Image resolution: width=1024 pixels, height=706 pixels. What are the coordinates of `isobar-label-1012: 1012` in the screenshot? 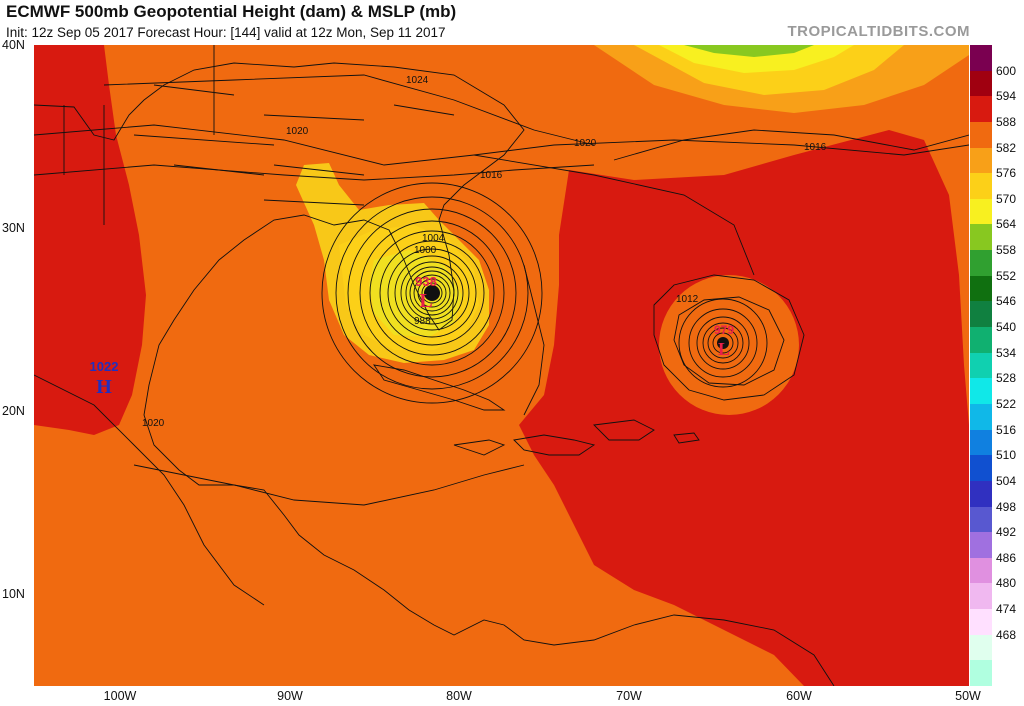 It's located at (687, 299).